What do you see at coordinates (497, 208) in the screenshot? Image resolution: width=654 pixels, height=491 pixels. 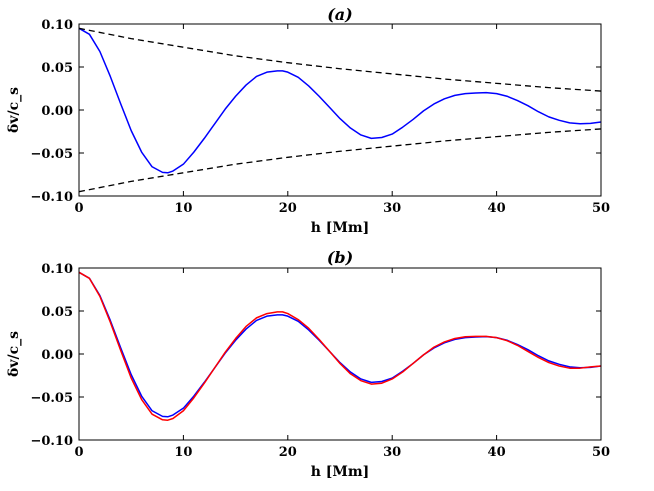 I see `panel-0-xtick-label: 40` at bounding box center [497, 208].